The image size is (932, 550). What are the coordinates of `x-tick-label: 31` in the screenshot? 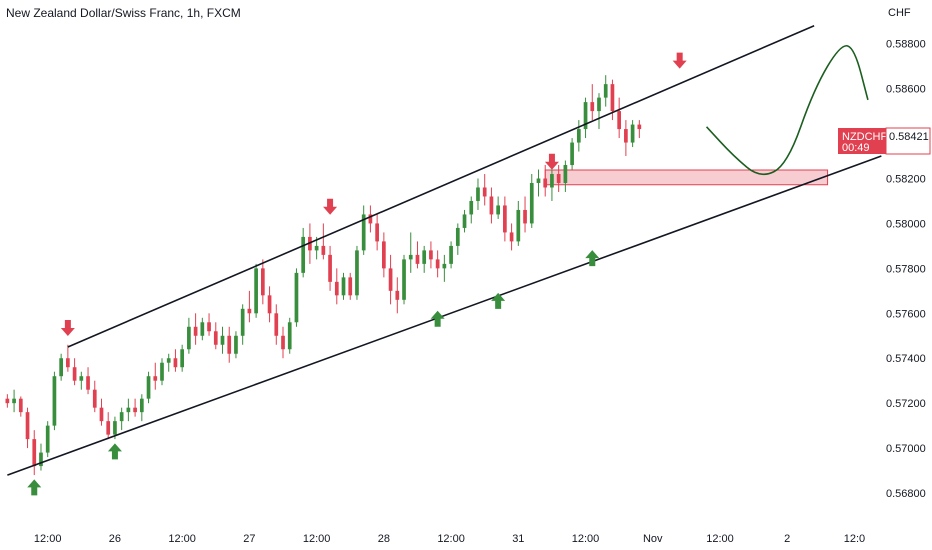 It's located at (518, 539).